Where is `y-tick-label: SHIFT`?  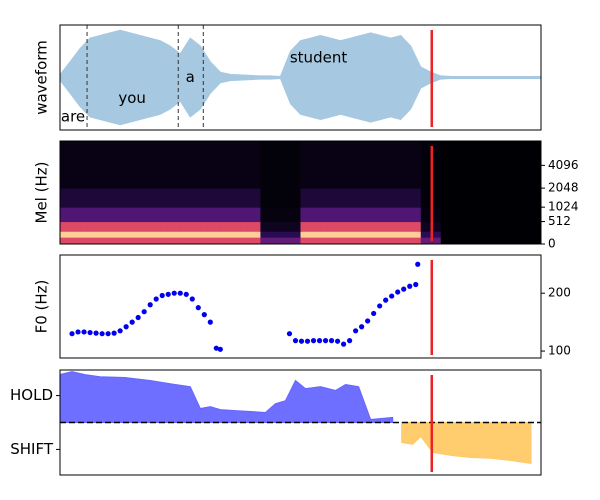 y-tick-label: SHIFT is located at coordinates (32, 449).